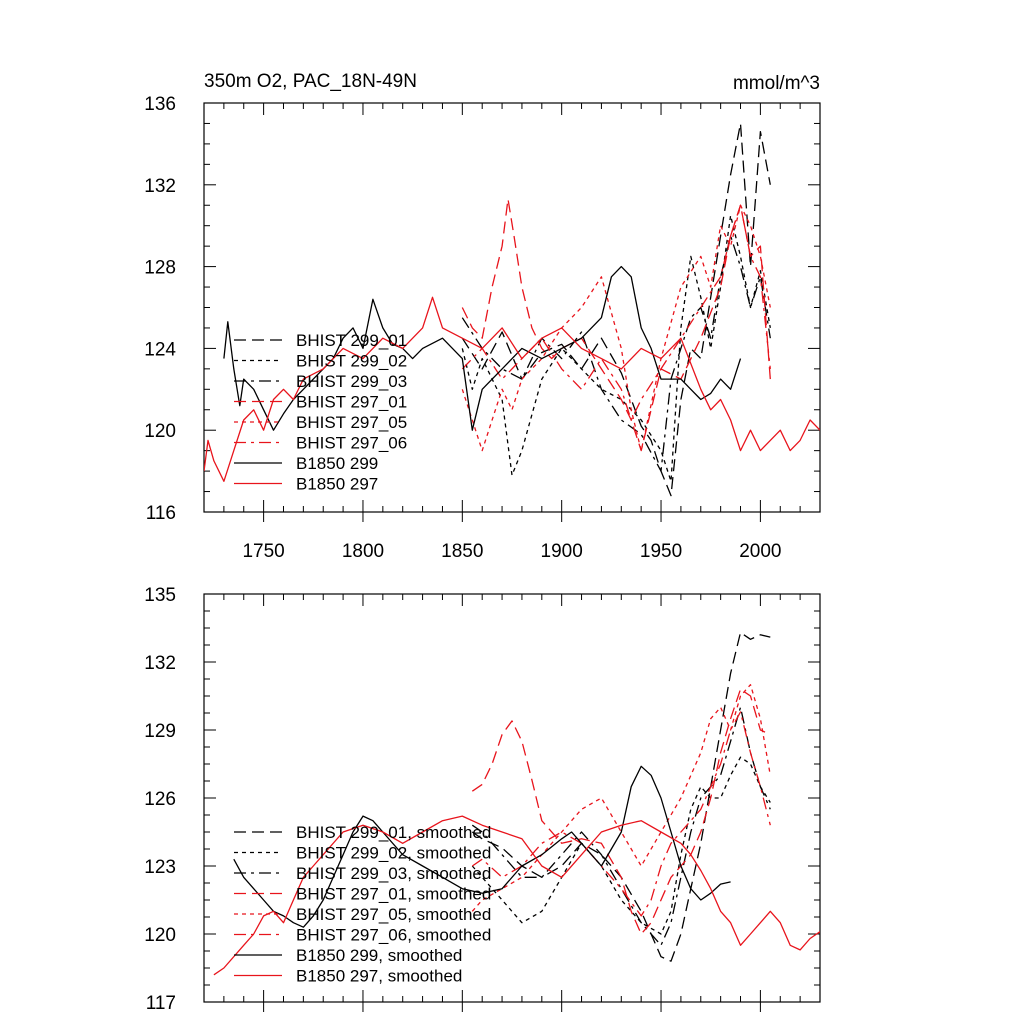 The width and height of the screenshot is (1024, 1024). Describe the element at coordinates (393, 832) in the screenshot. I see `legend-label: BHIST 299_01, smoothed` at that location.